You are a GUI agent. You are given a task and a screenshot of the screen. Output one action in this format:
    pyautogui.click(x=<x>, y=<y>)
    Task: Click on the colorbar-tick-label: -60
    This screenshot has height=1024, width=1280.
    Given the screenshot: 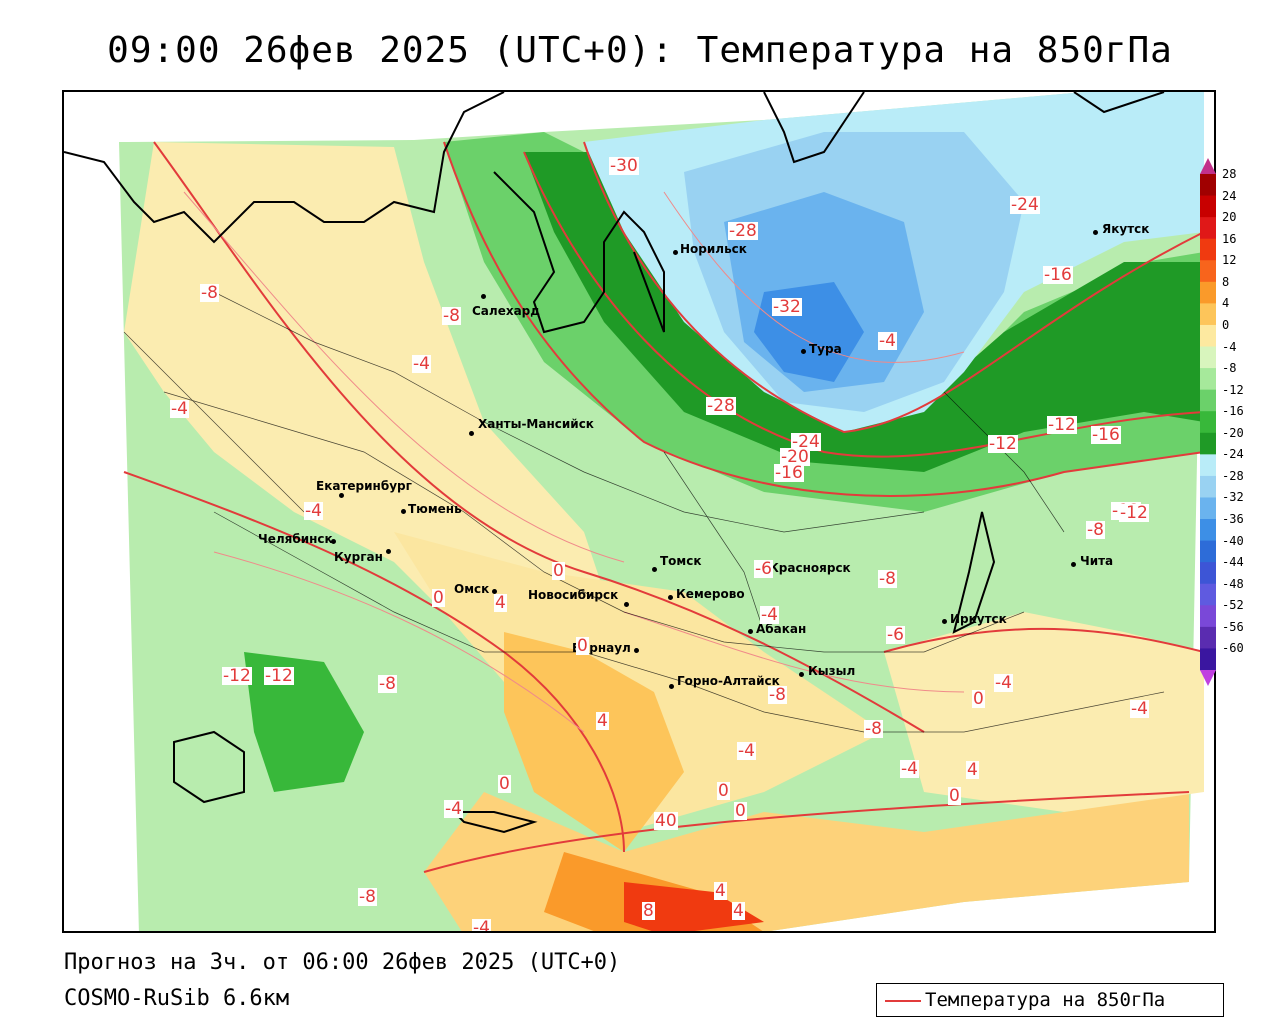 What is the action you would take?
    pyautogui.click(x=1233, y=648)
    